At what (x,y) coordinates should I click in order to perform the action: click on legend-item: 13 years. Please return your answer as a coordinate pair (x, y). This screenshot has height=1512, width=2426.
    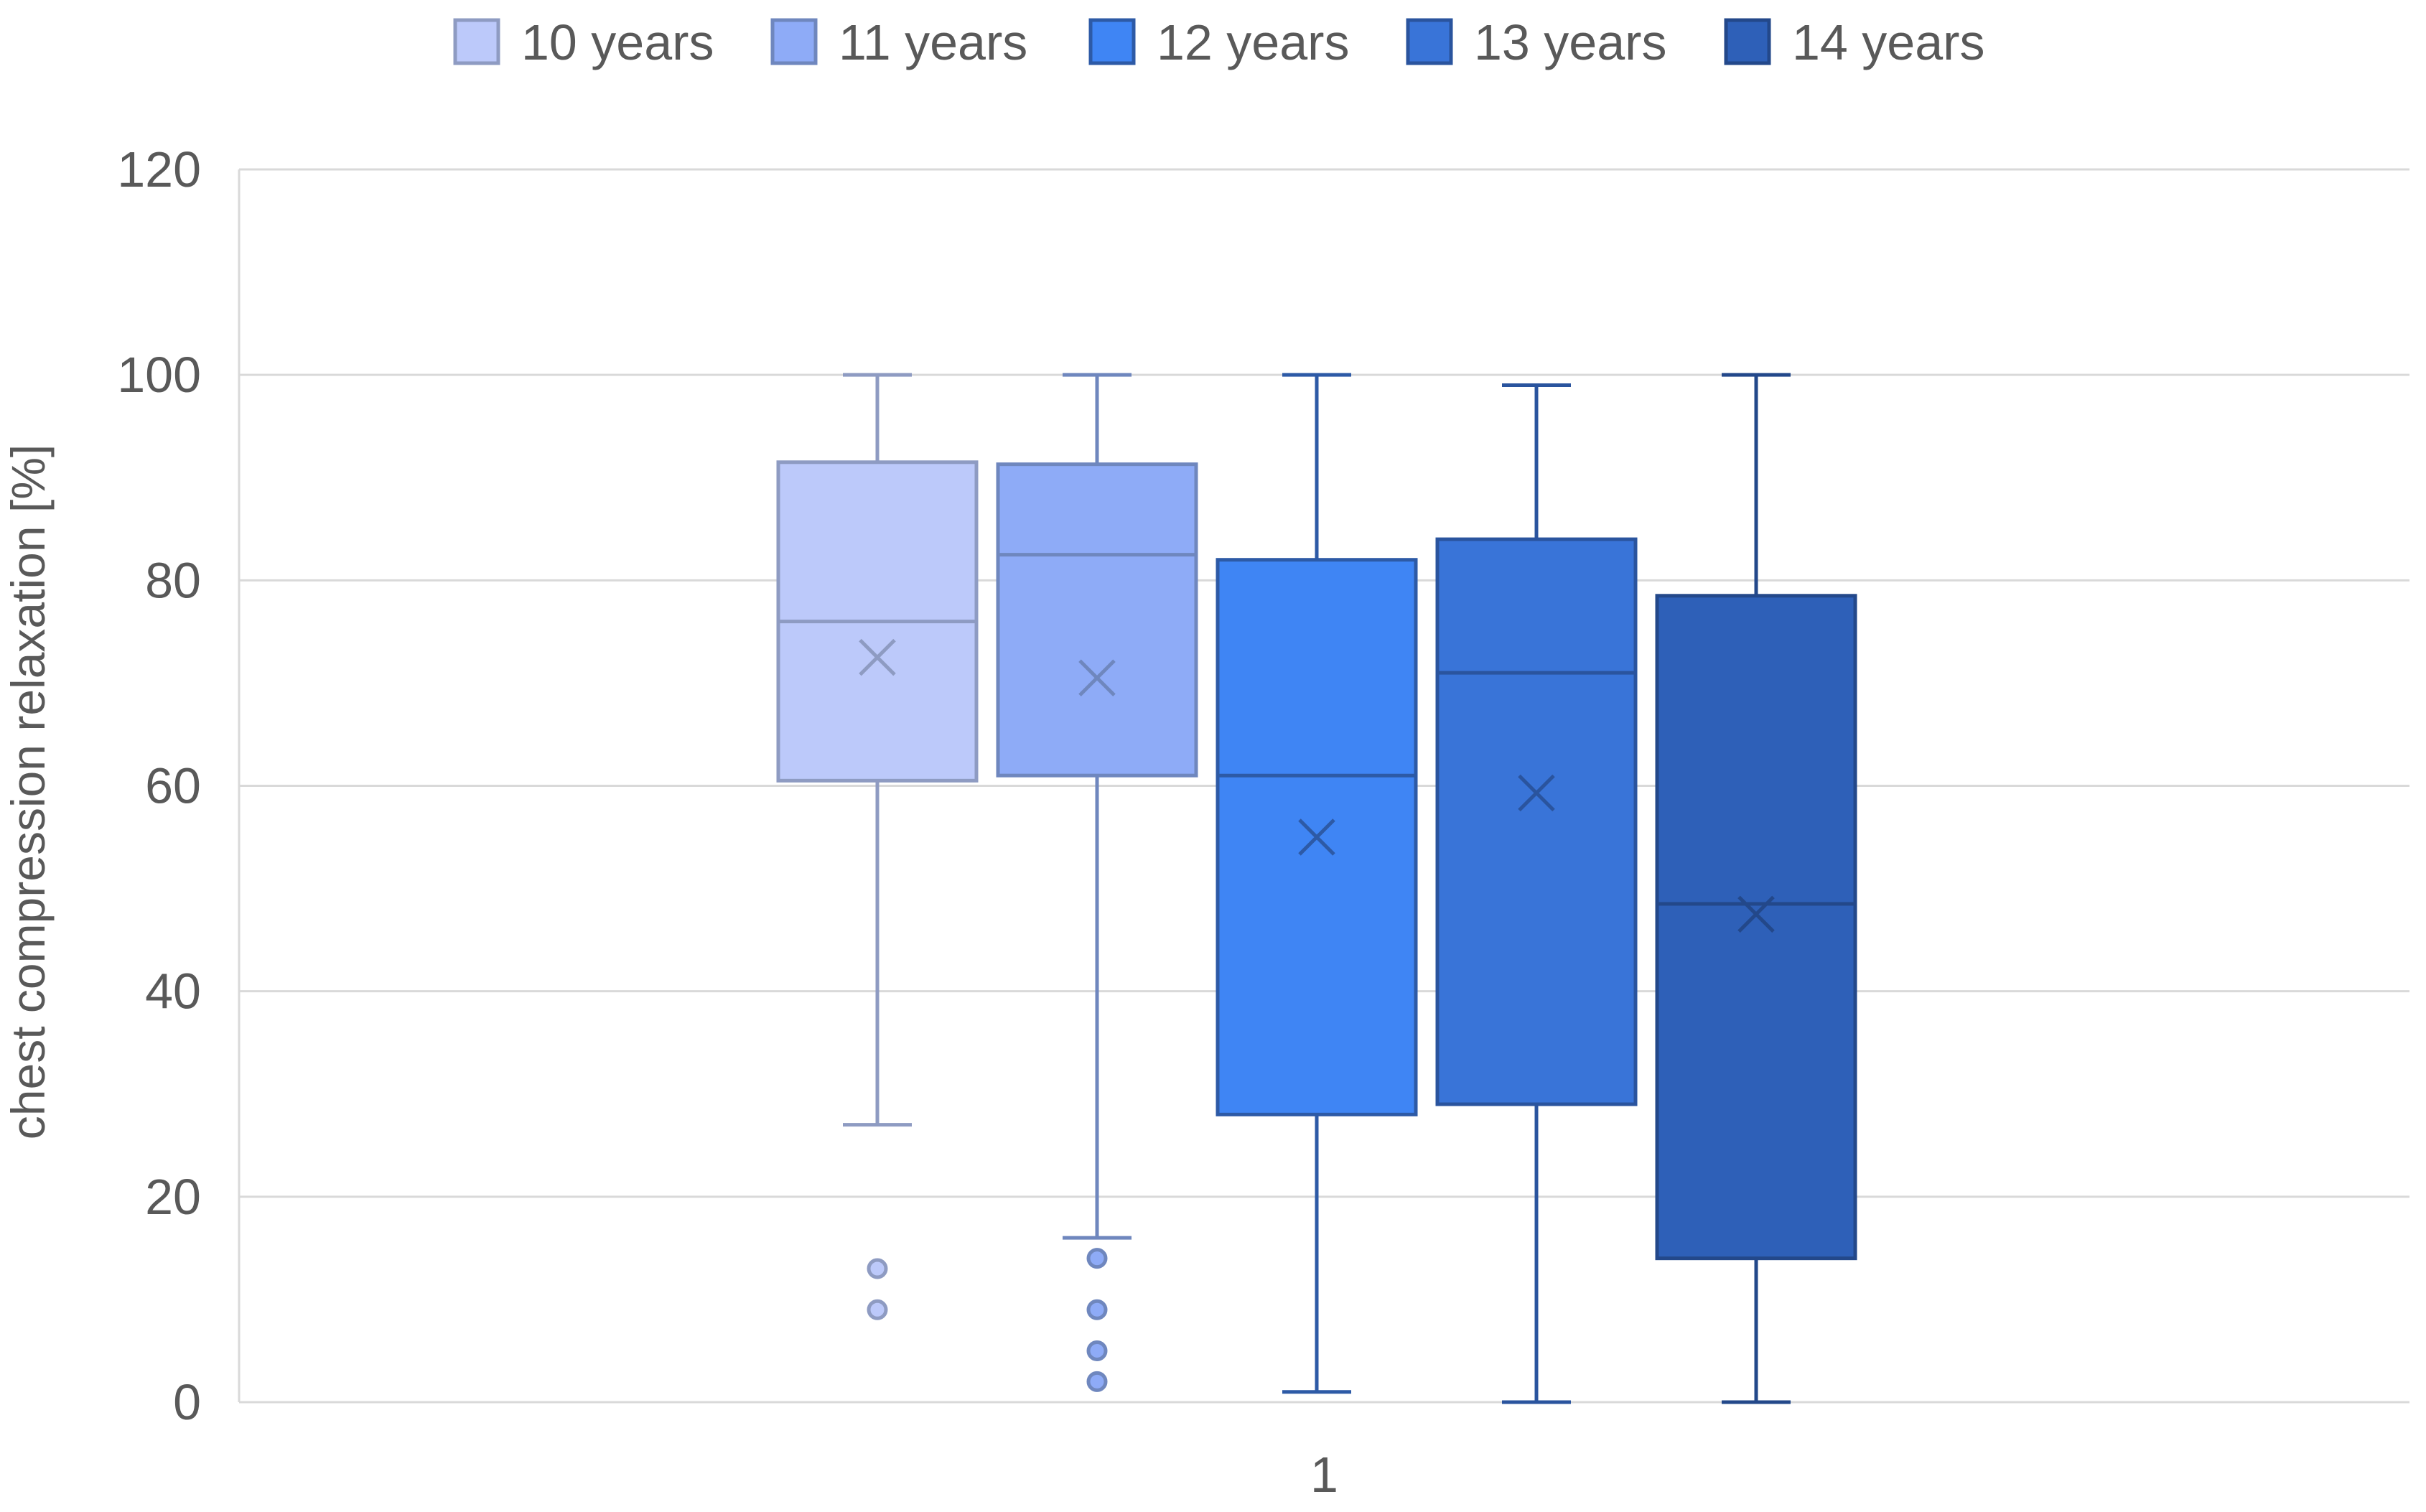
    Looking at the image, I should click on (1536, 42).